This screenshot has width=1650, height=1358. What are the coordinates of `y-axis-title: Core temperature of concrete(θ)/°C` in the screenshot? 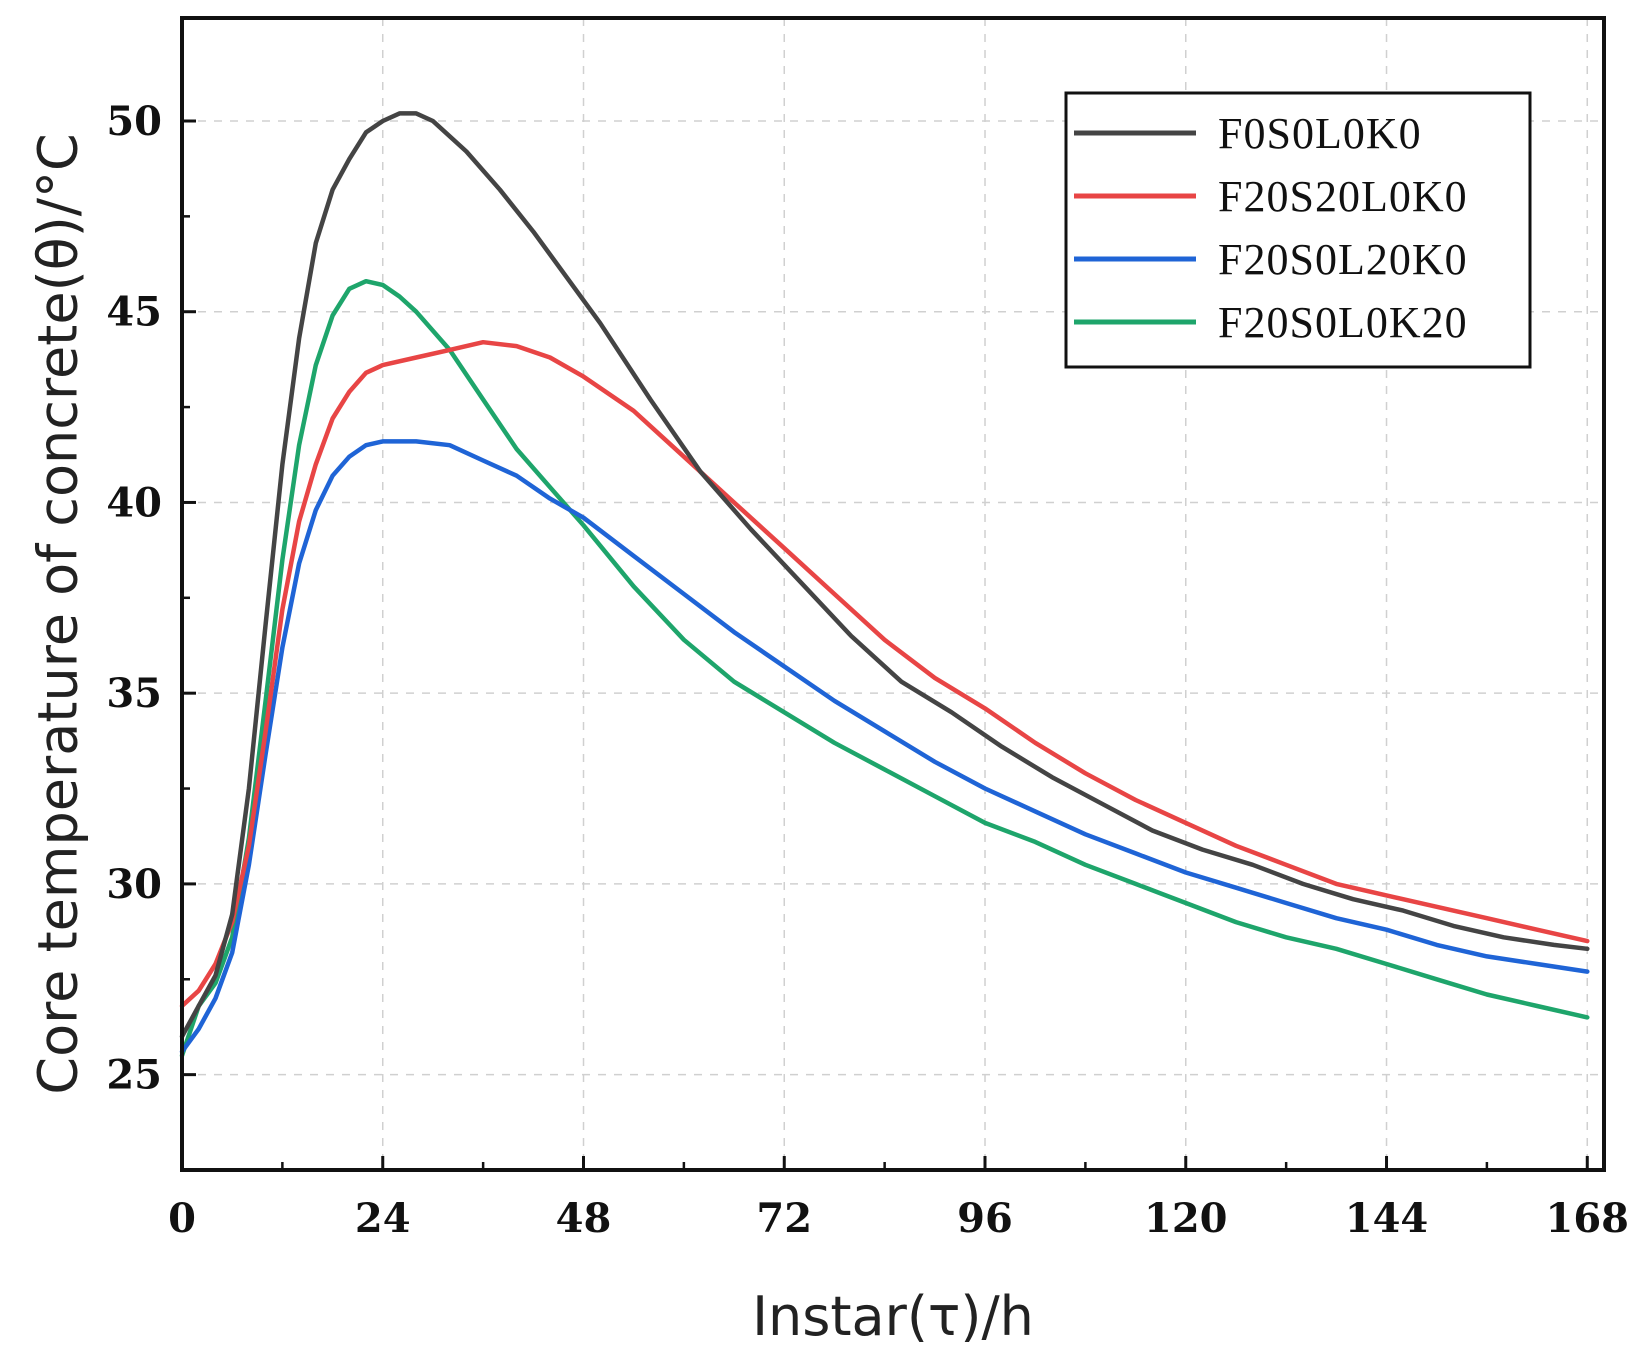 It's located at (58, 613).